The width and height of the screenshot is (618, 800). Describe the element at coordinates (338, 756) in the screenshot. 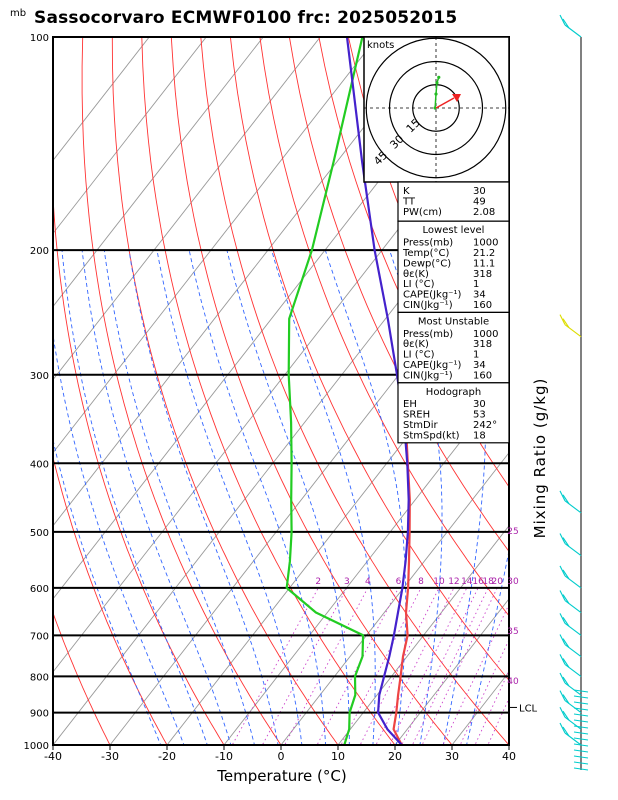

I see `temperature-tick-label: 10` at that location.